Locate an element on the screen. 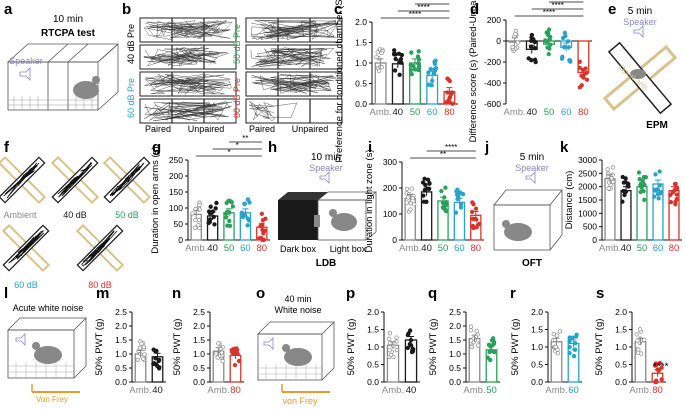  panel-letter-e: e is located at coordinates (612, 9).